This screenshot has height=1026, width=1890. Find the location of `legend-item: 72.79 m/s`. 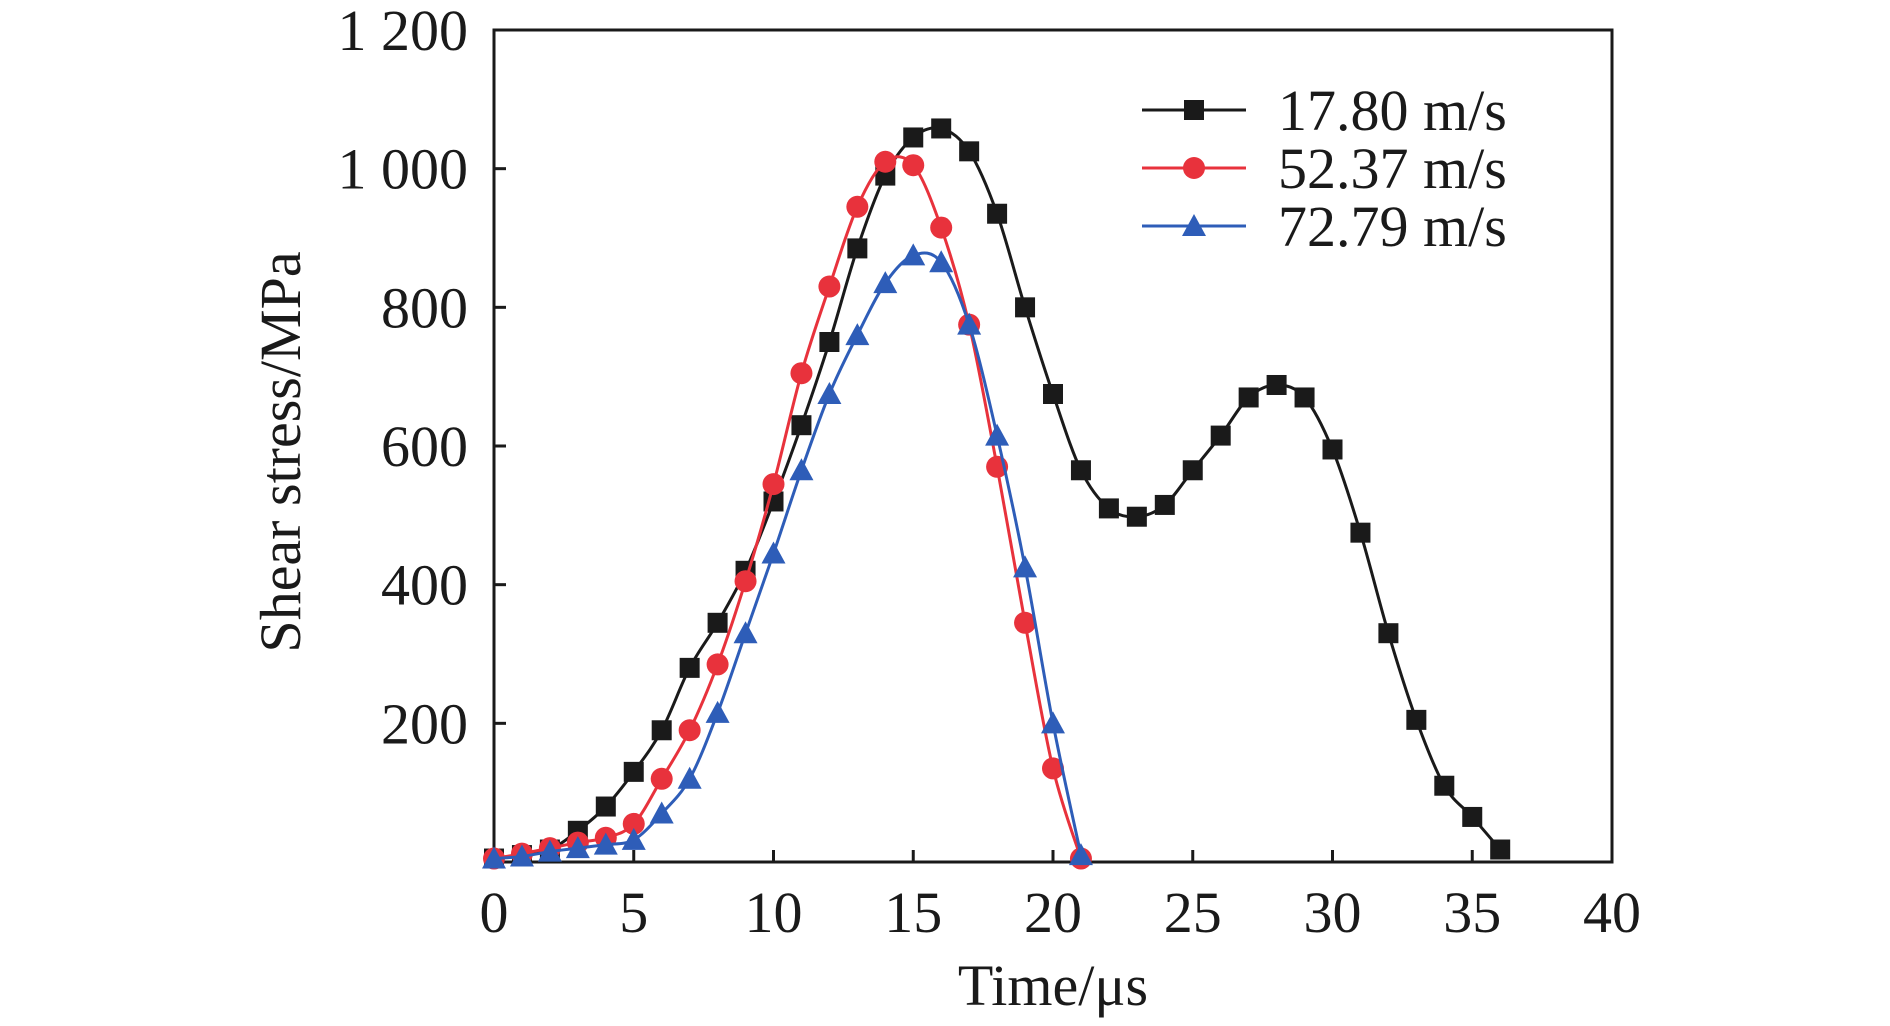

legend-item: 72.79 m/s is located at coordinates (1324, 226).